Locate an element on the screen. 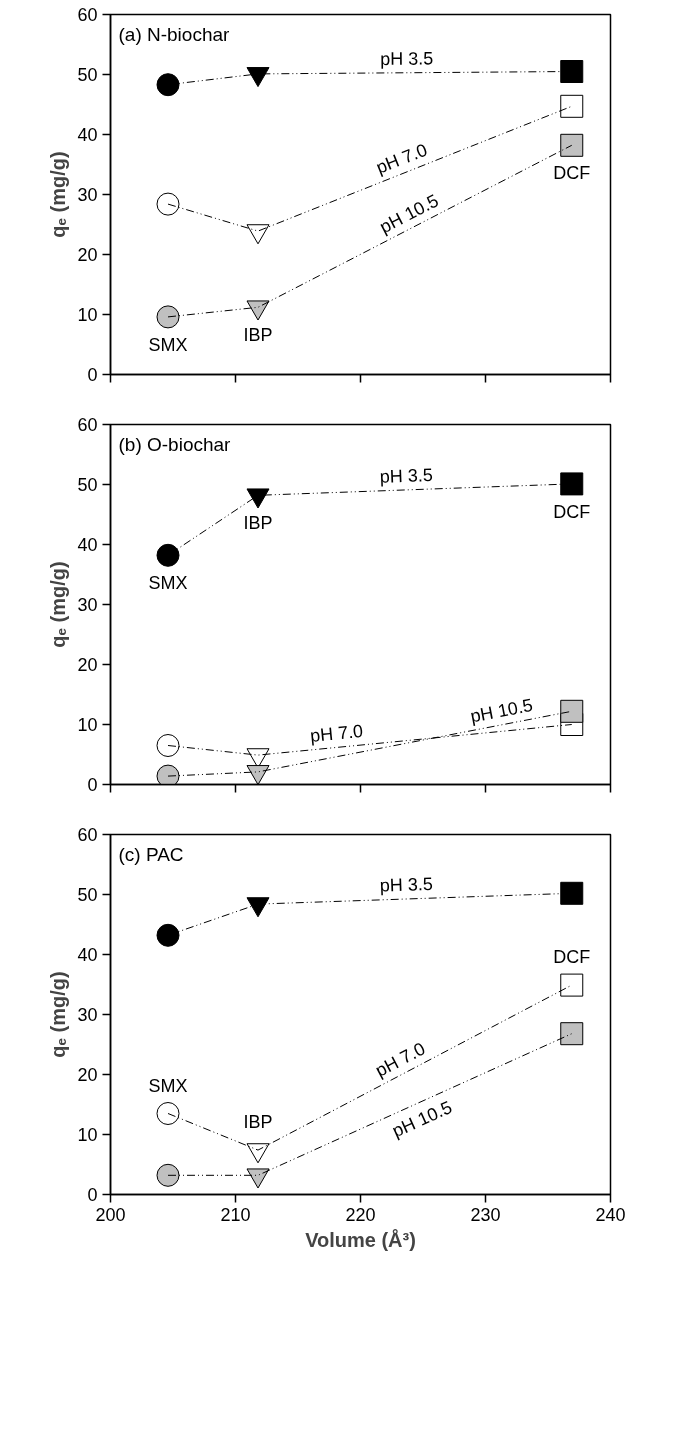  x-tick-label: 240 is located at coordinates (610, 1214).